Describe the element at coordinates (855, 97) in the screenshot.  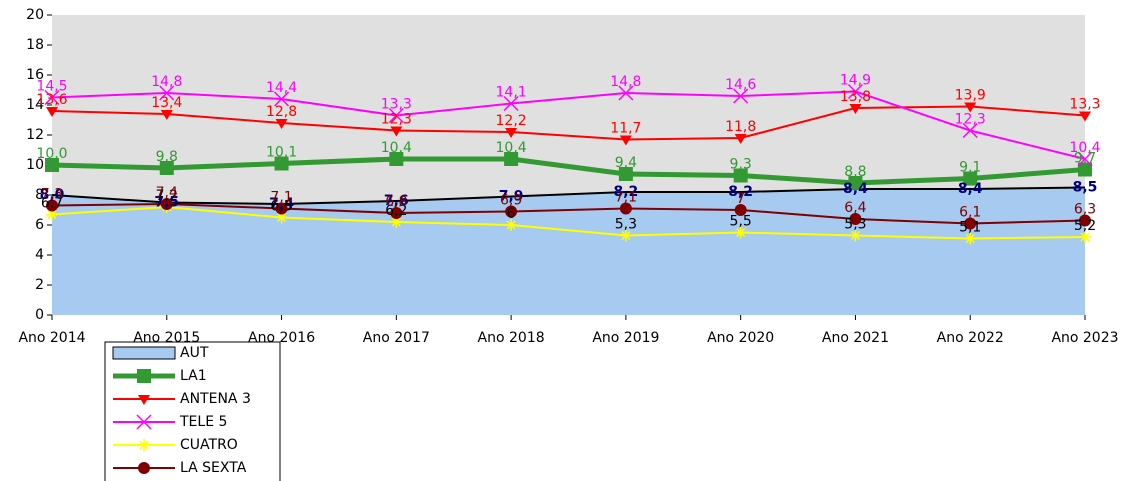
I see `value-label: 13,8` at that location.